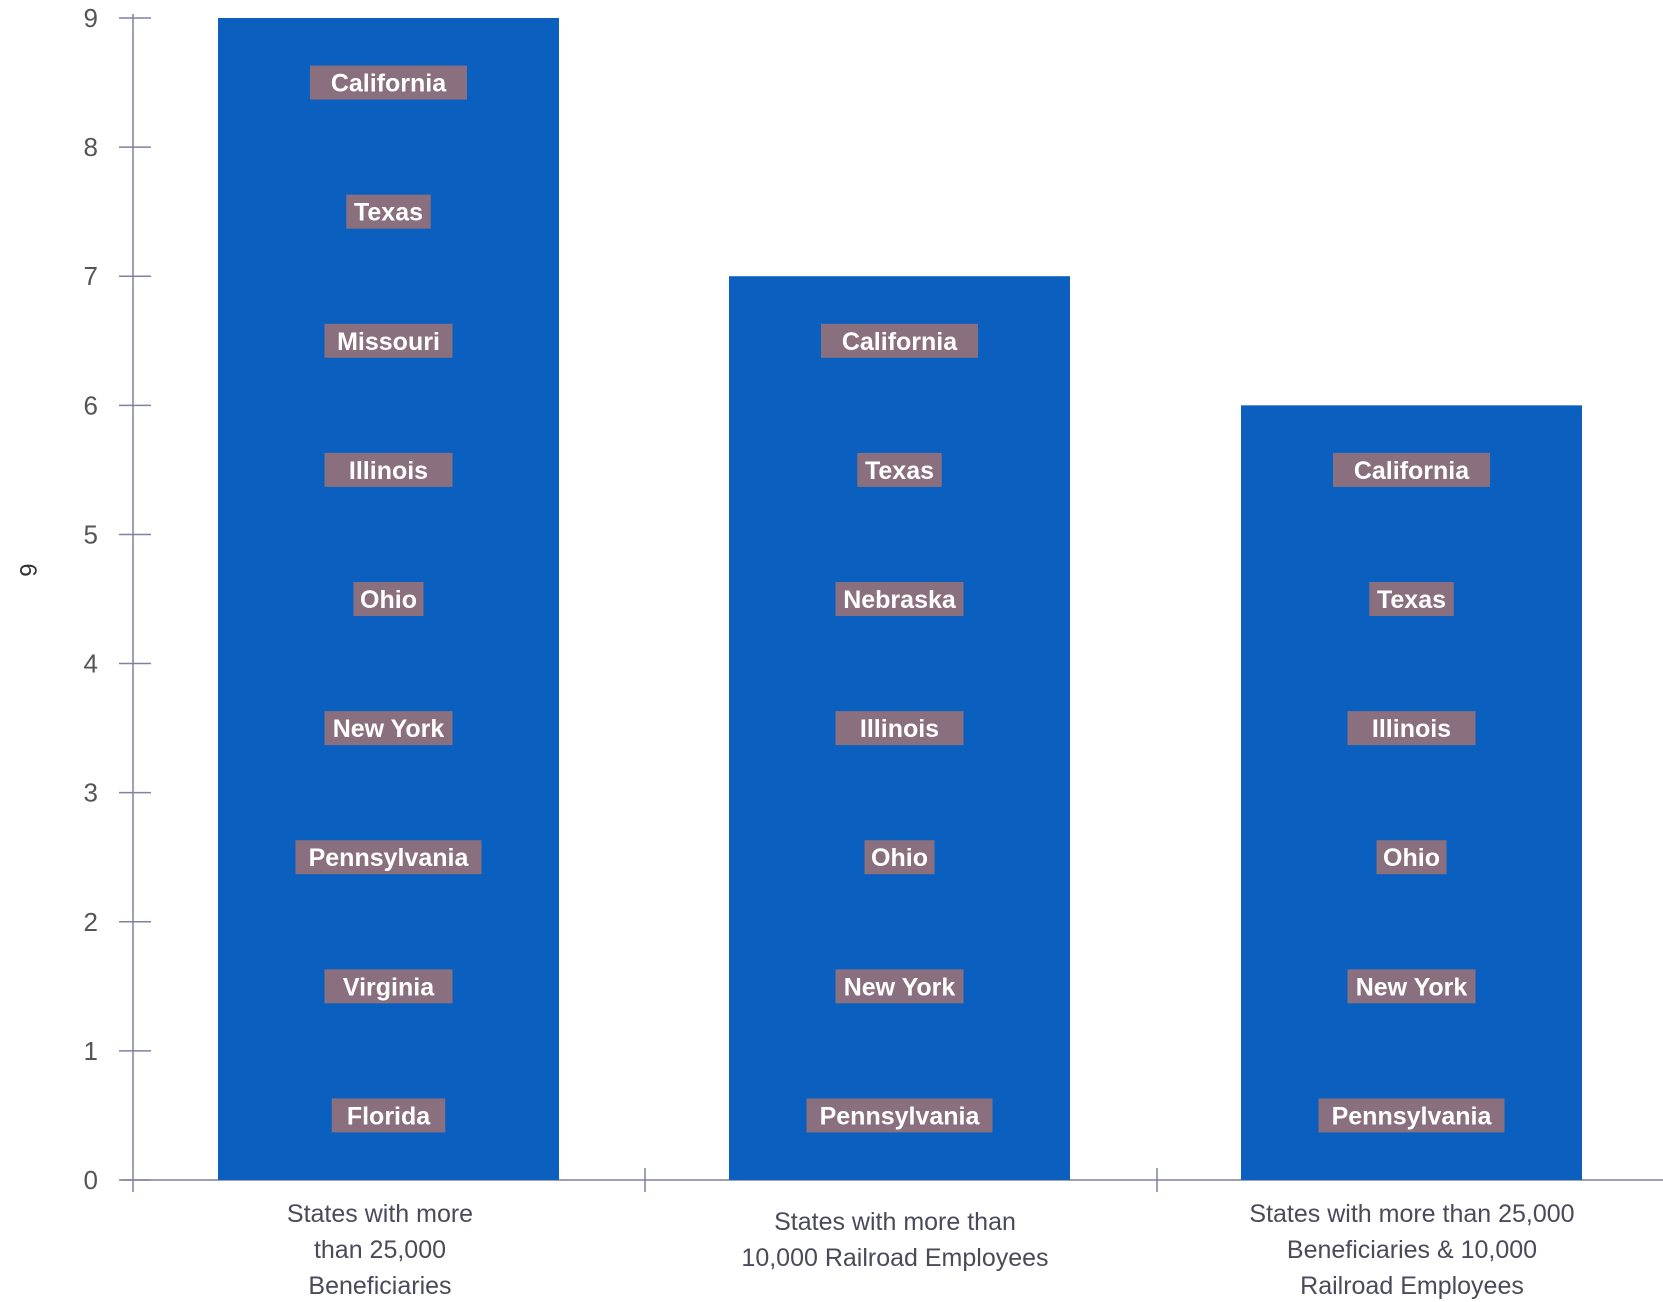 The height and width of the screenshot is (1302, 1663). I want to click on y-tick-label: 3, so click(91, 793).